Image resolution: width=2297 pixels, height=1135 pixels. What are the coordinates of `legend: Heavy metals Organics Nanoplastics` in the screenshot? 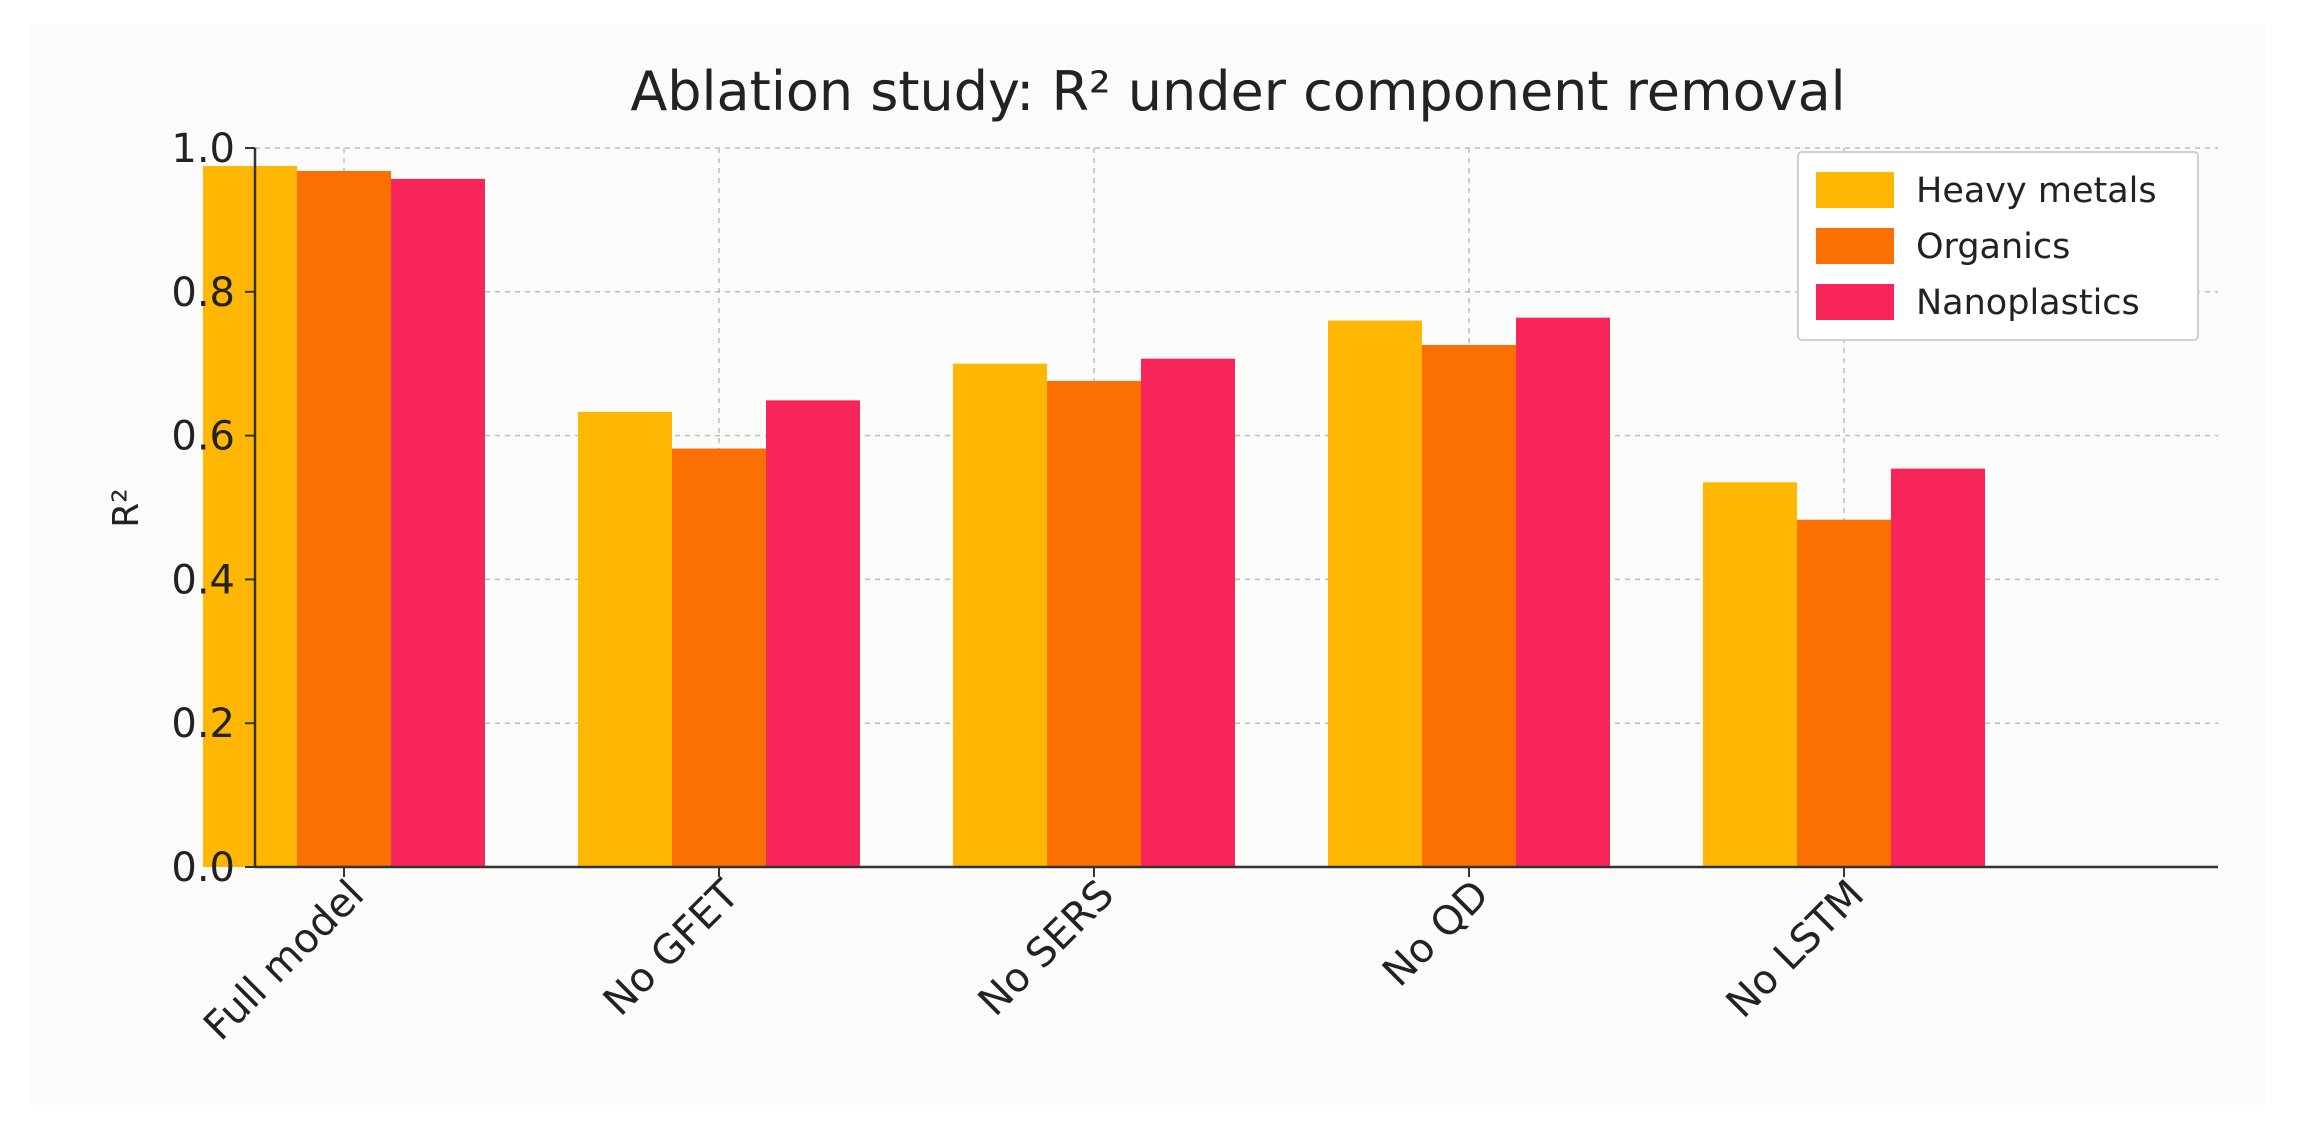 It's located at (1998, 246).